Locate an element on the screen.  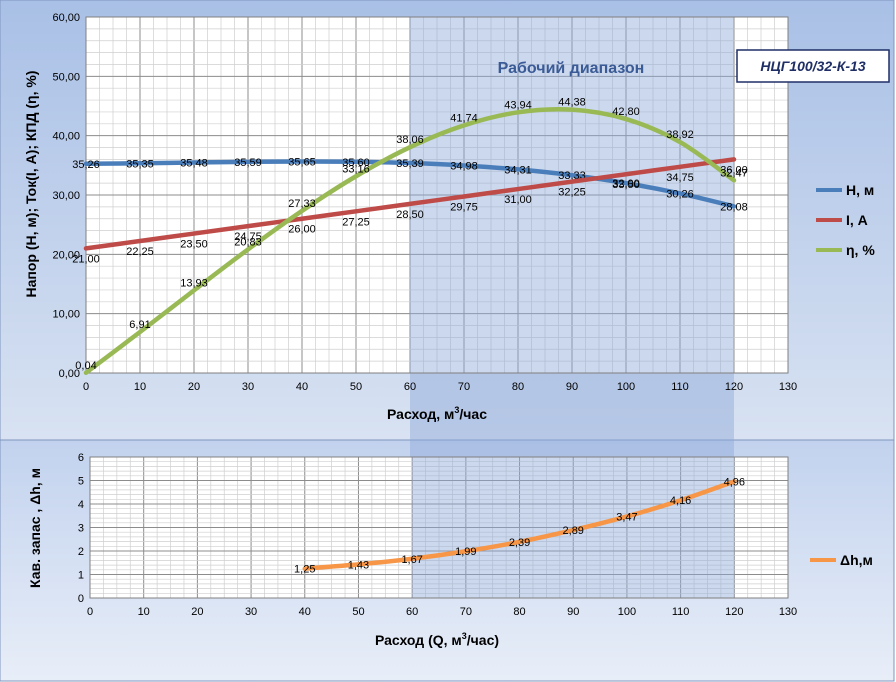
x-tick-label: 20 is located at coordinates (197, 612).